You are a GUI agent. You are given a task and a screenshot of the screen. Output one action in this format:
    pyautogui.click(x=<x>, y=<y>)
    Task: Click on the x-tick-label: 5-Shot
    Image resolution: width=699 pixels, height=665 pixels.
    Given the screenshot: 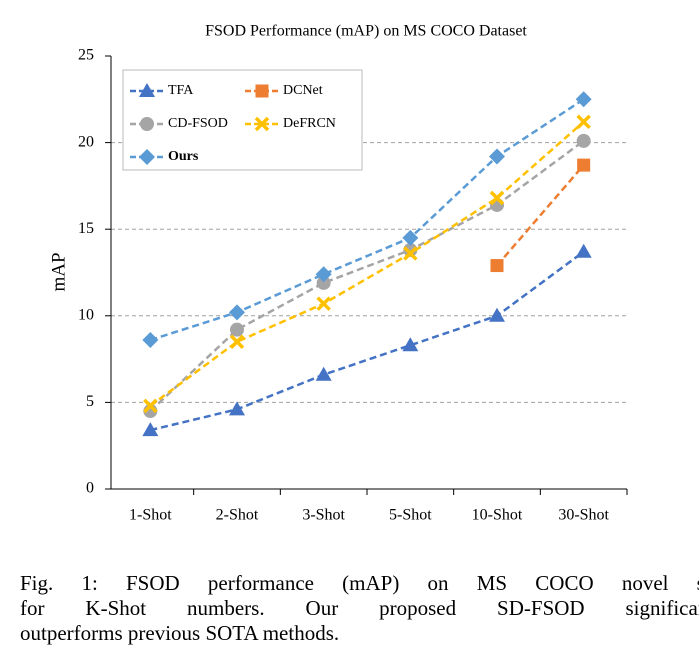 What is the action you would take?
    pyautogui.click(x=410, y=515)
    